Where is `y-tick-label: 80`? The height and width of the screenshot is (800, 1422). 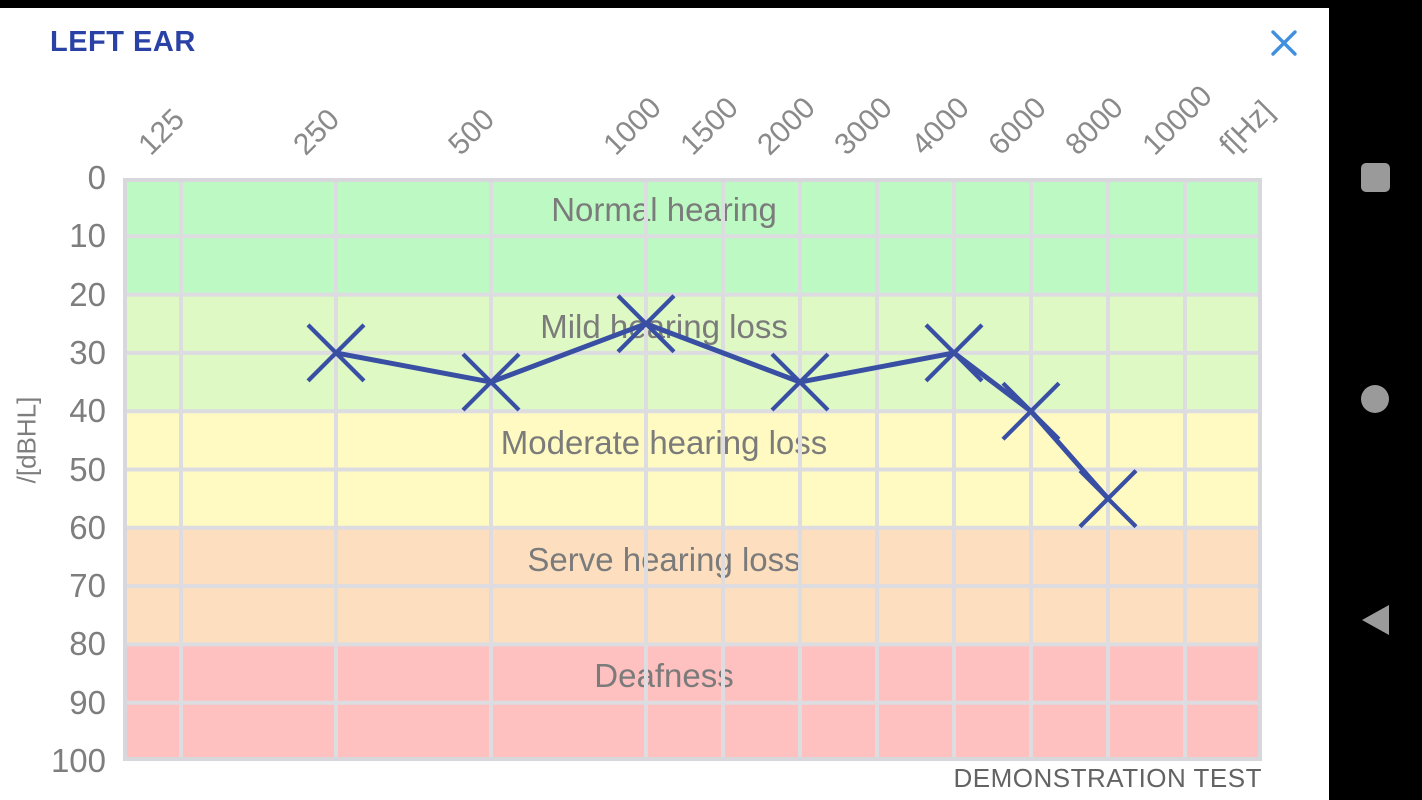 y-tick-label: 80 is located at coordinates (87, 644).